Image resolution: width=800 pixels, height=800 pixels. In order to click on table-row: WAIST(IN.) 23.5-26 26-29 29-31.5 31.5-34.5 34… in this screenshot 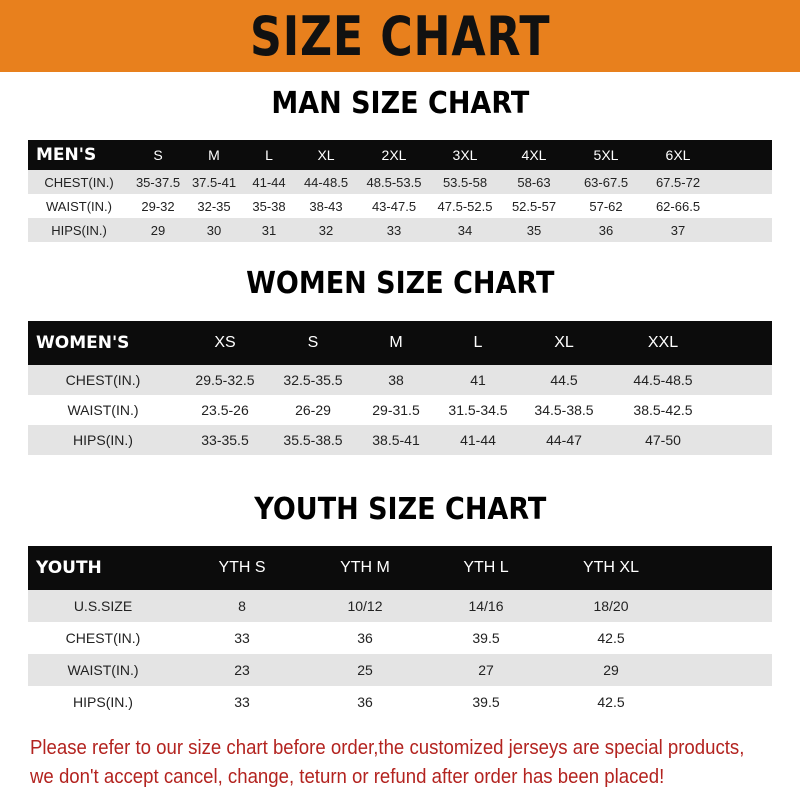, I will do `click(400, 410)`.